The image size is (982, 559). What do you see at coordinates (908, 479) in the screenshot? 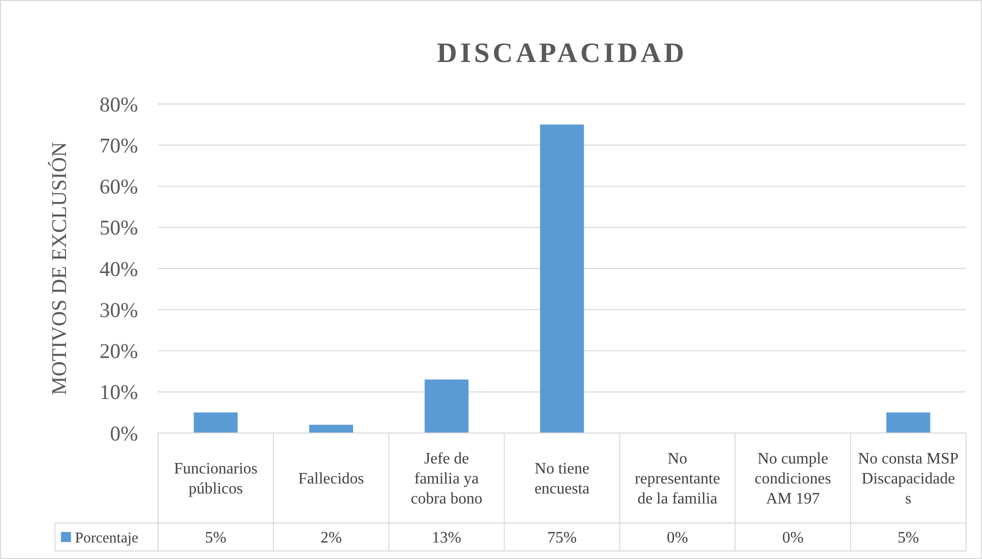
I see `x-tick-label: No consta MSP Discapacidades` at bounding box center [908, 479].